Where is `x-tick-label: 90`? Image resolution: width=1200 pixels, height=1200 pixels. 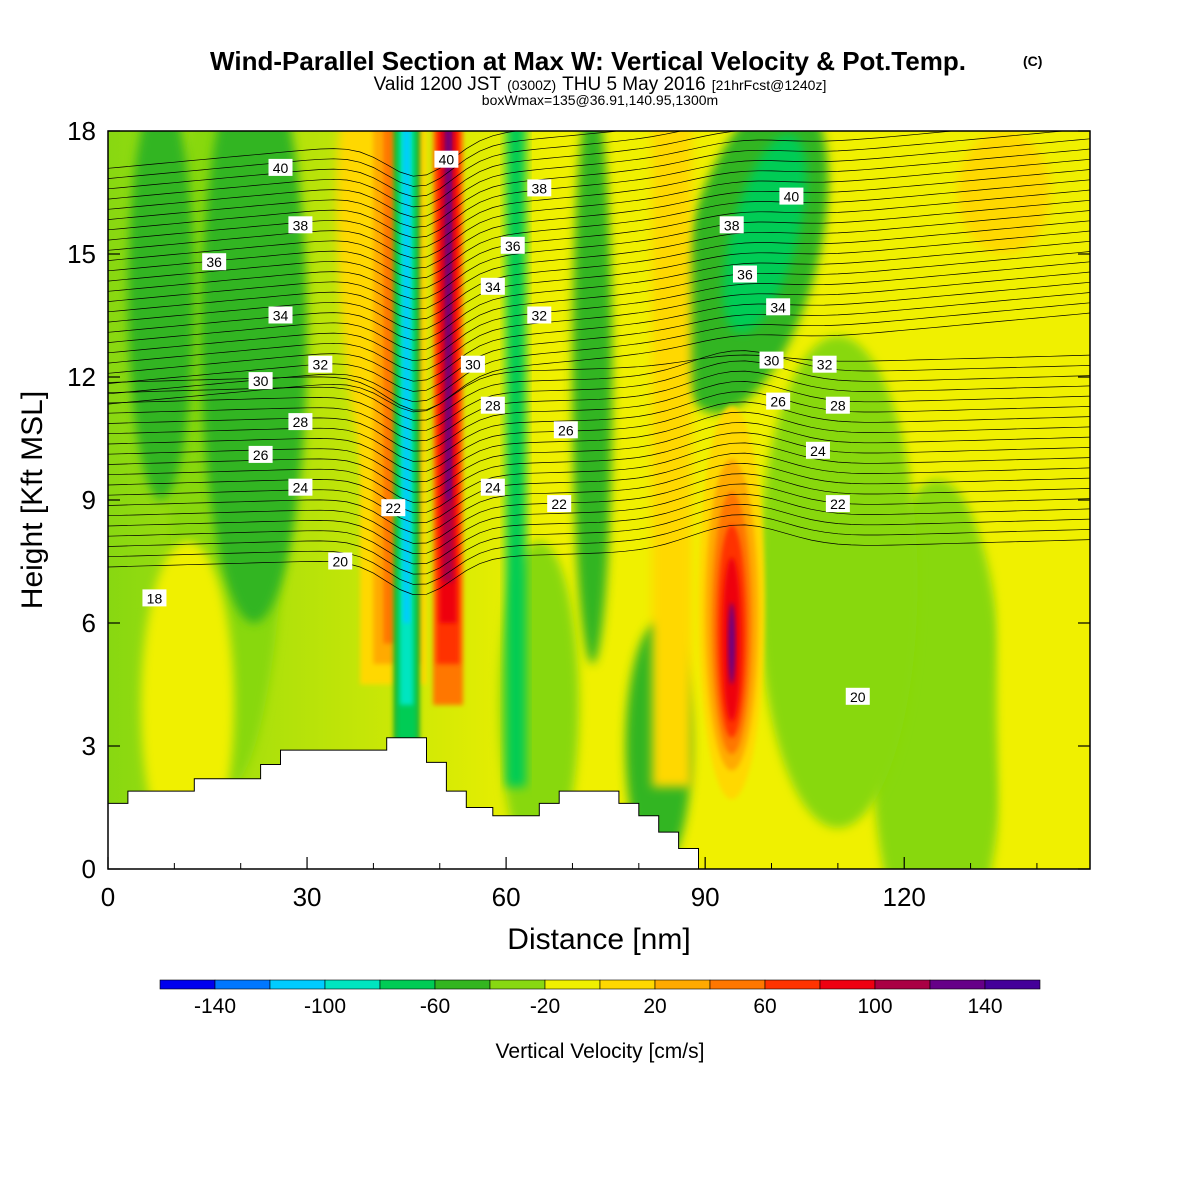
x-tick-label: 90 is located at coordinates (705, 897).